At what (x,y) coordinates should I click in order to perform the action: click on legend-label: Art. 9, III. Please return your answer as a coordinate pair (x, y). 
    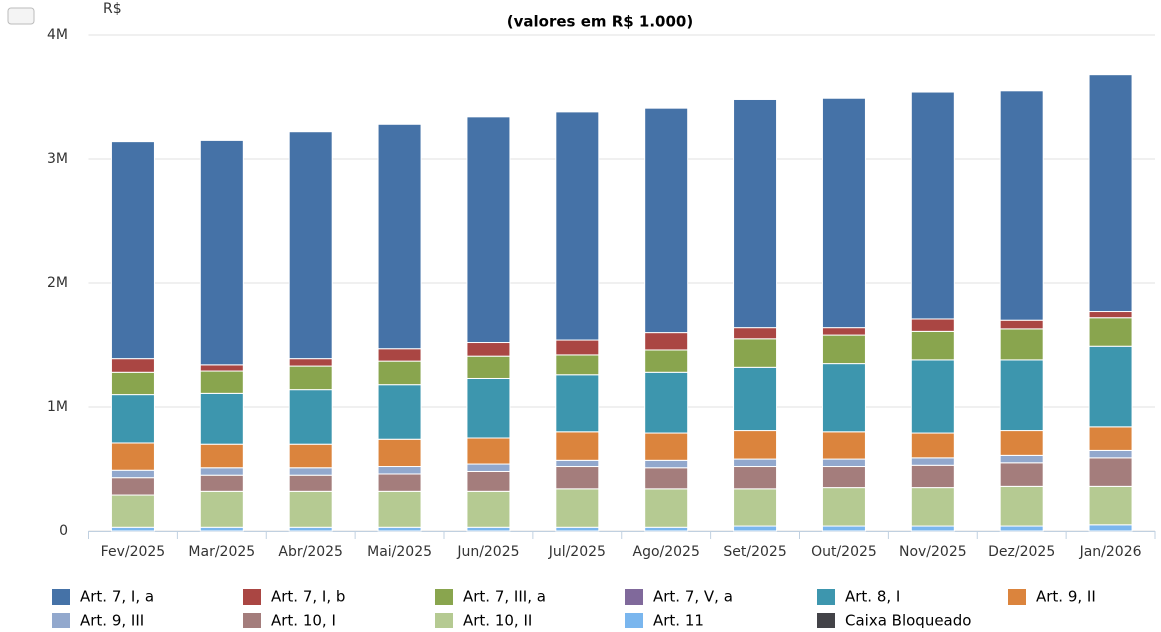
    Looking at the image, I should click on (112, 620).